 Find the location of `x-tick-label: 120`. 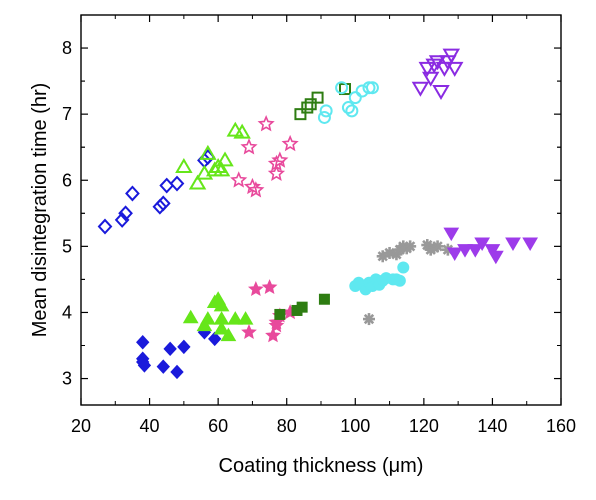

x-tick-label: 120 is located at coordinates (424, 426).